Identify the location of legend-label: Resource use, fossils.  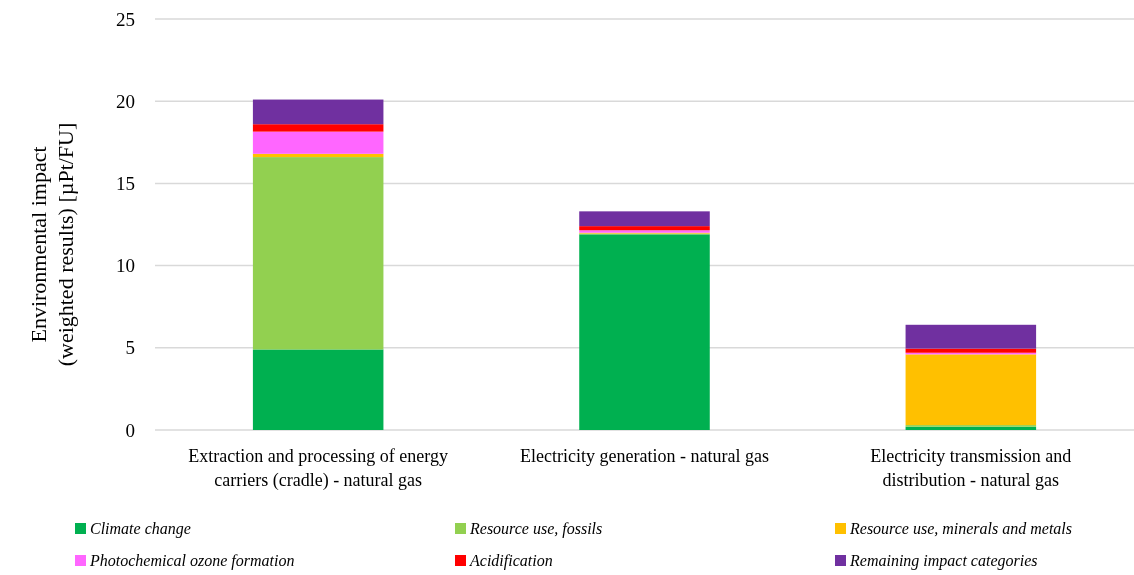
(536, 529).